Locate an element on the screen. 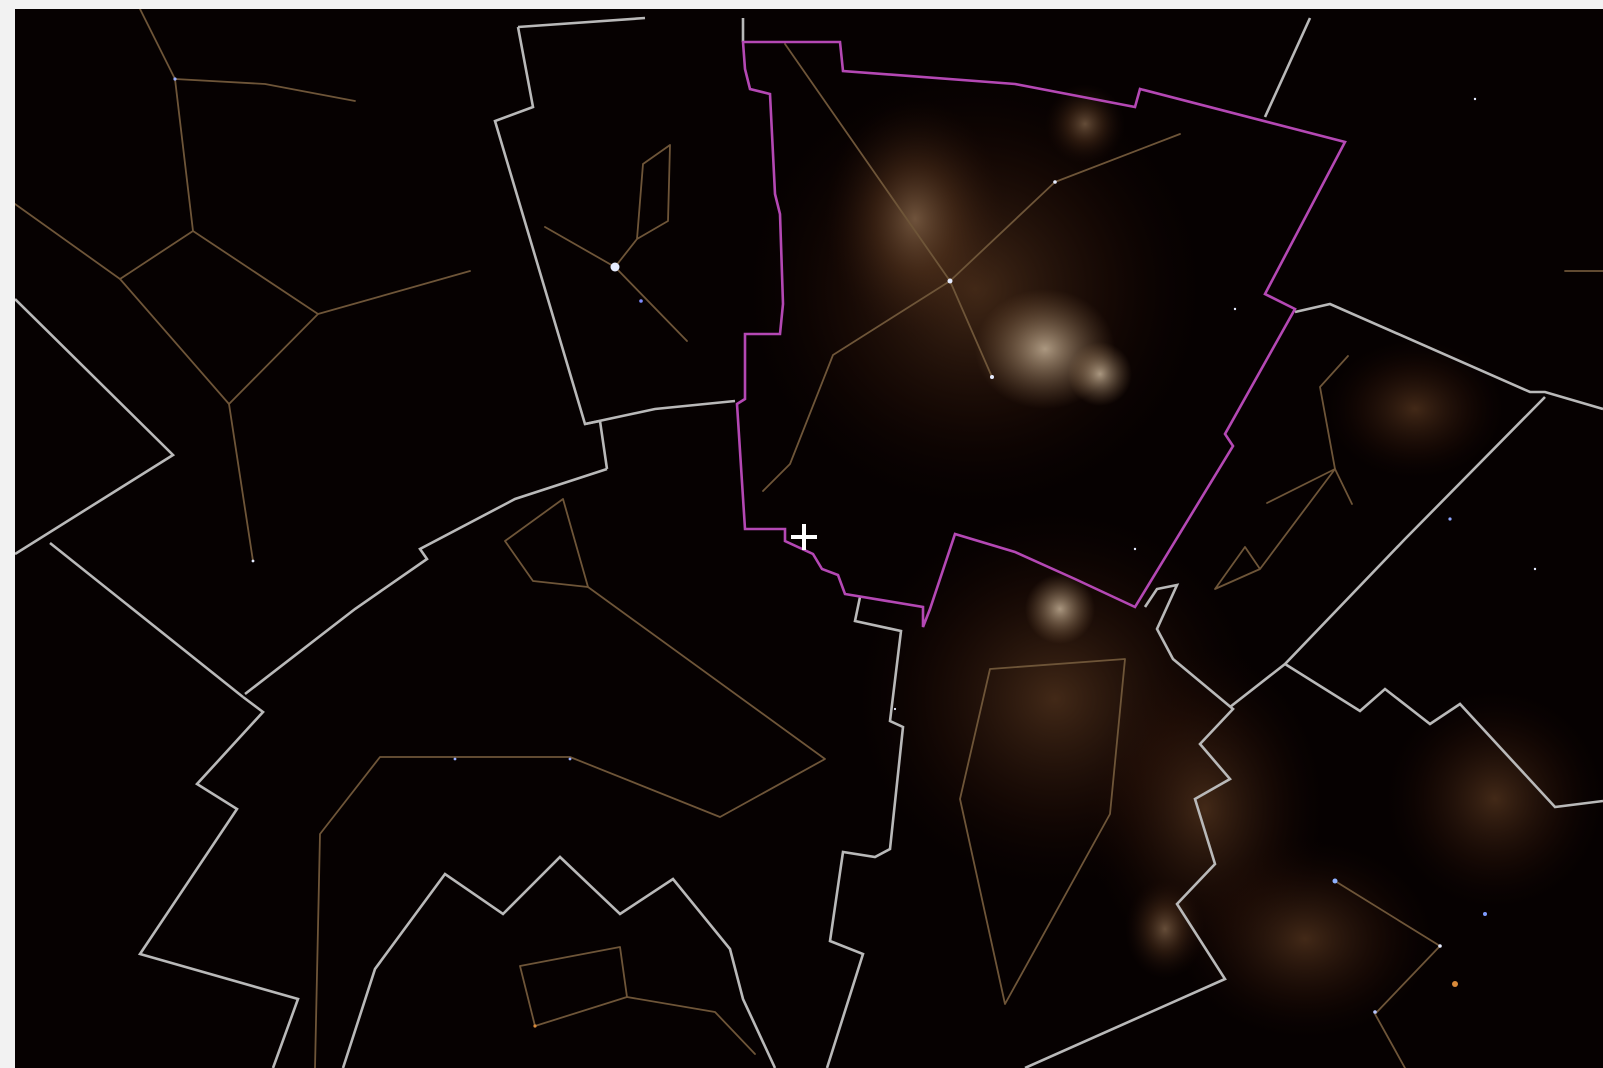  bright-star is located at coordinates (615, 267).